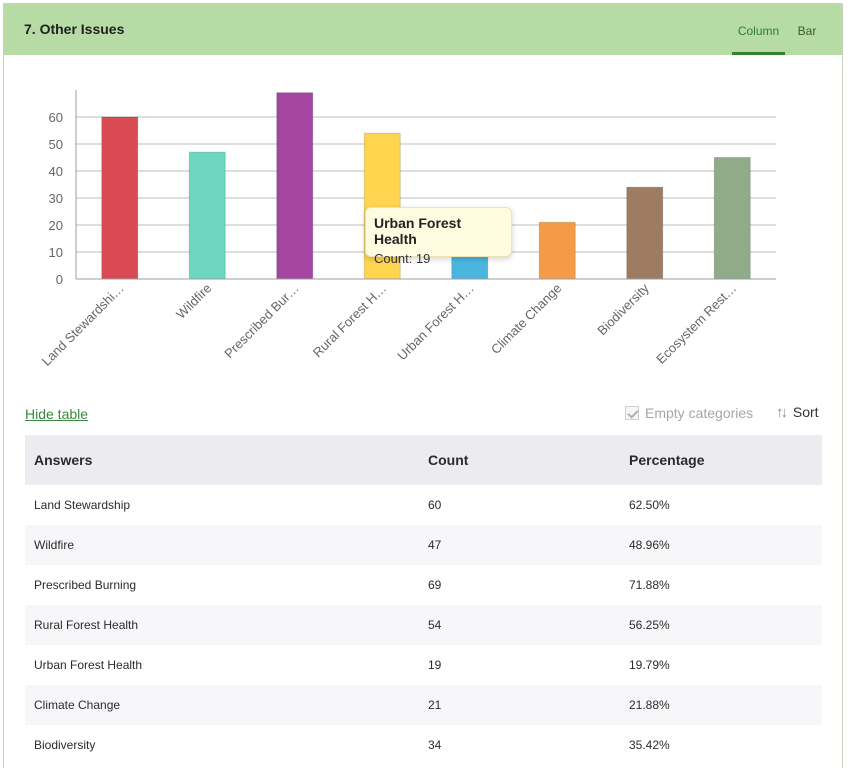  Describe the element at coordinates (54, 545) in the screenshot. I see `cell-answer: Wildfire` at that location.